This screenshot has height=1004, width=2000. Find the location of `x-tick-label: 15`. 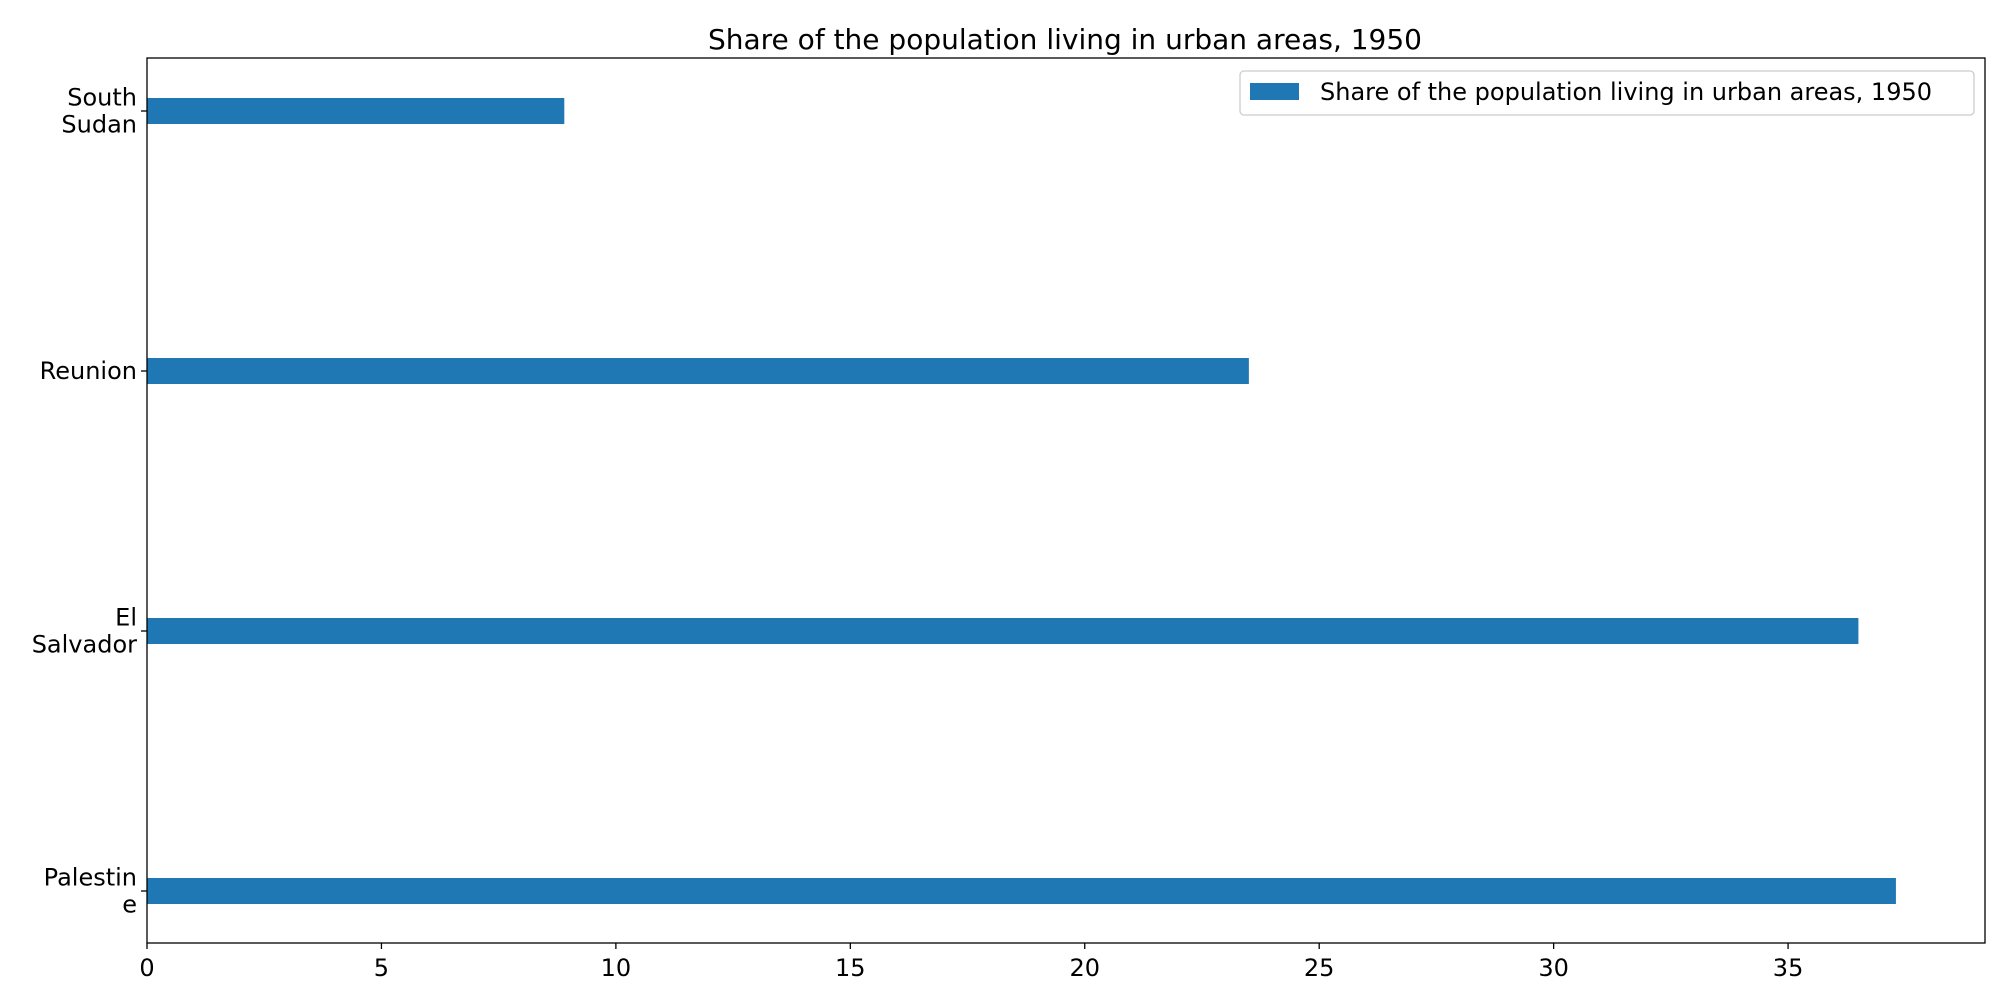

x-tick-label: 15 is located at coordinates (850, 968).